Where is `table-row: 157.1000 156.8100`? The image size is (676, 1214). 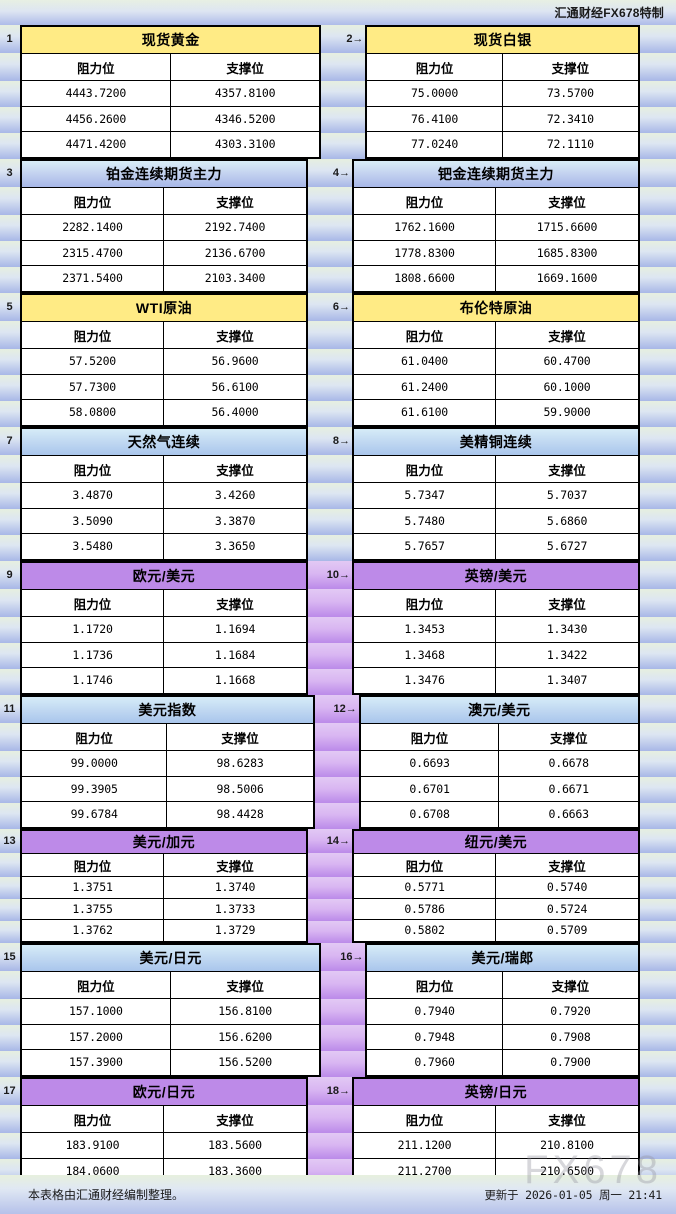 table-row: 157.1000 156.8100 is located at coordinates (171, 1012).